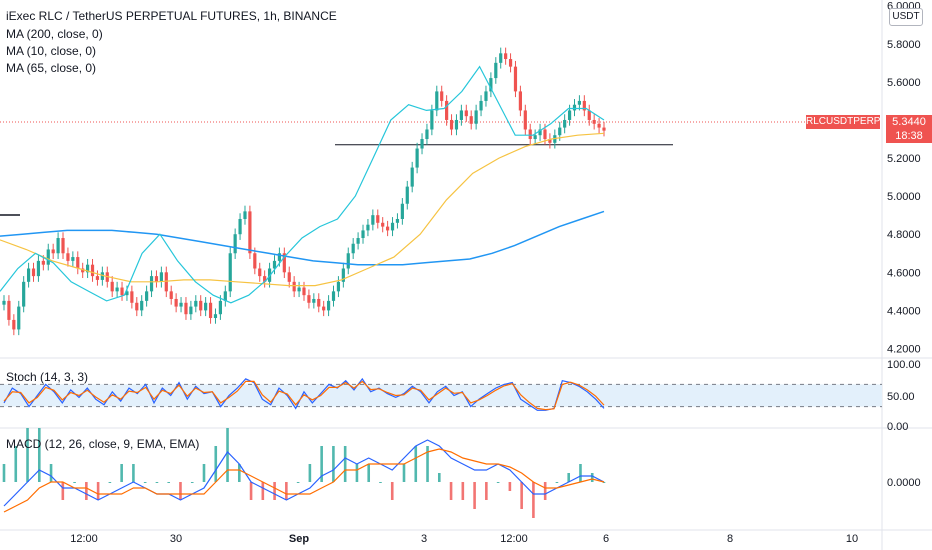 The height and width of the screenshot is (550, 932). I want to click on ma200-line, so click(302, 238).